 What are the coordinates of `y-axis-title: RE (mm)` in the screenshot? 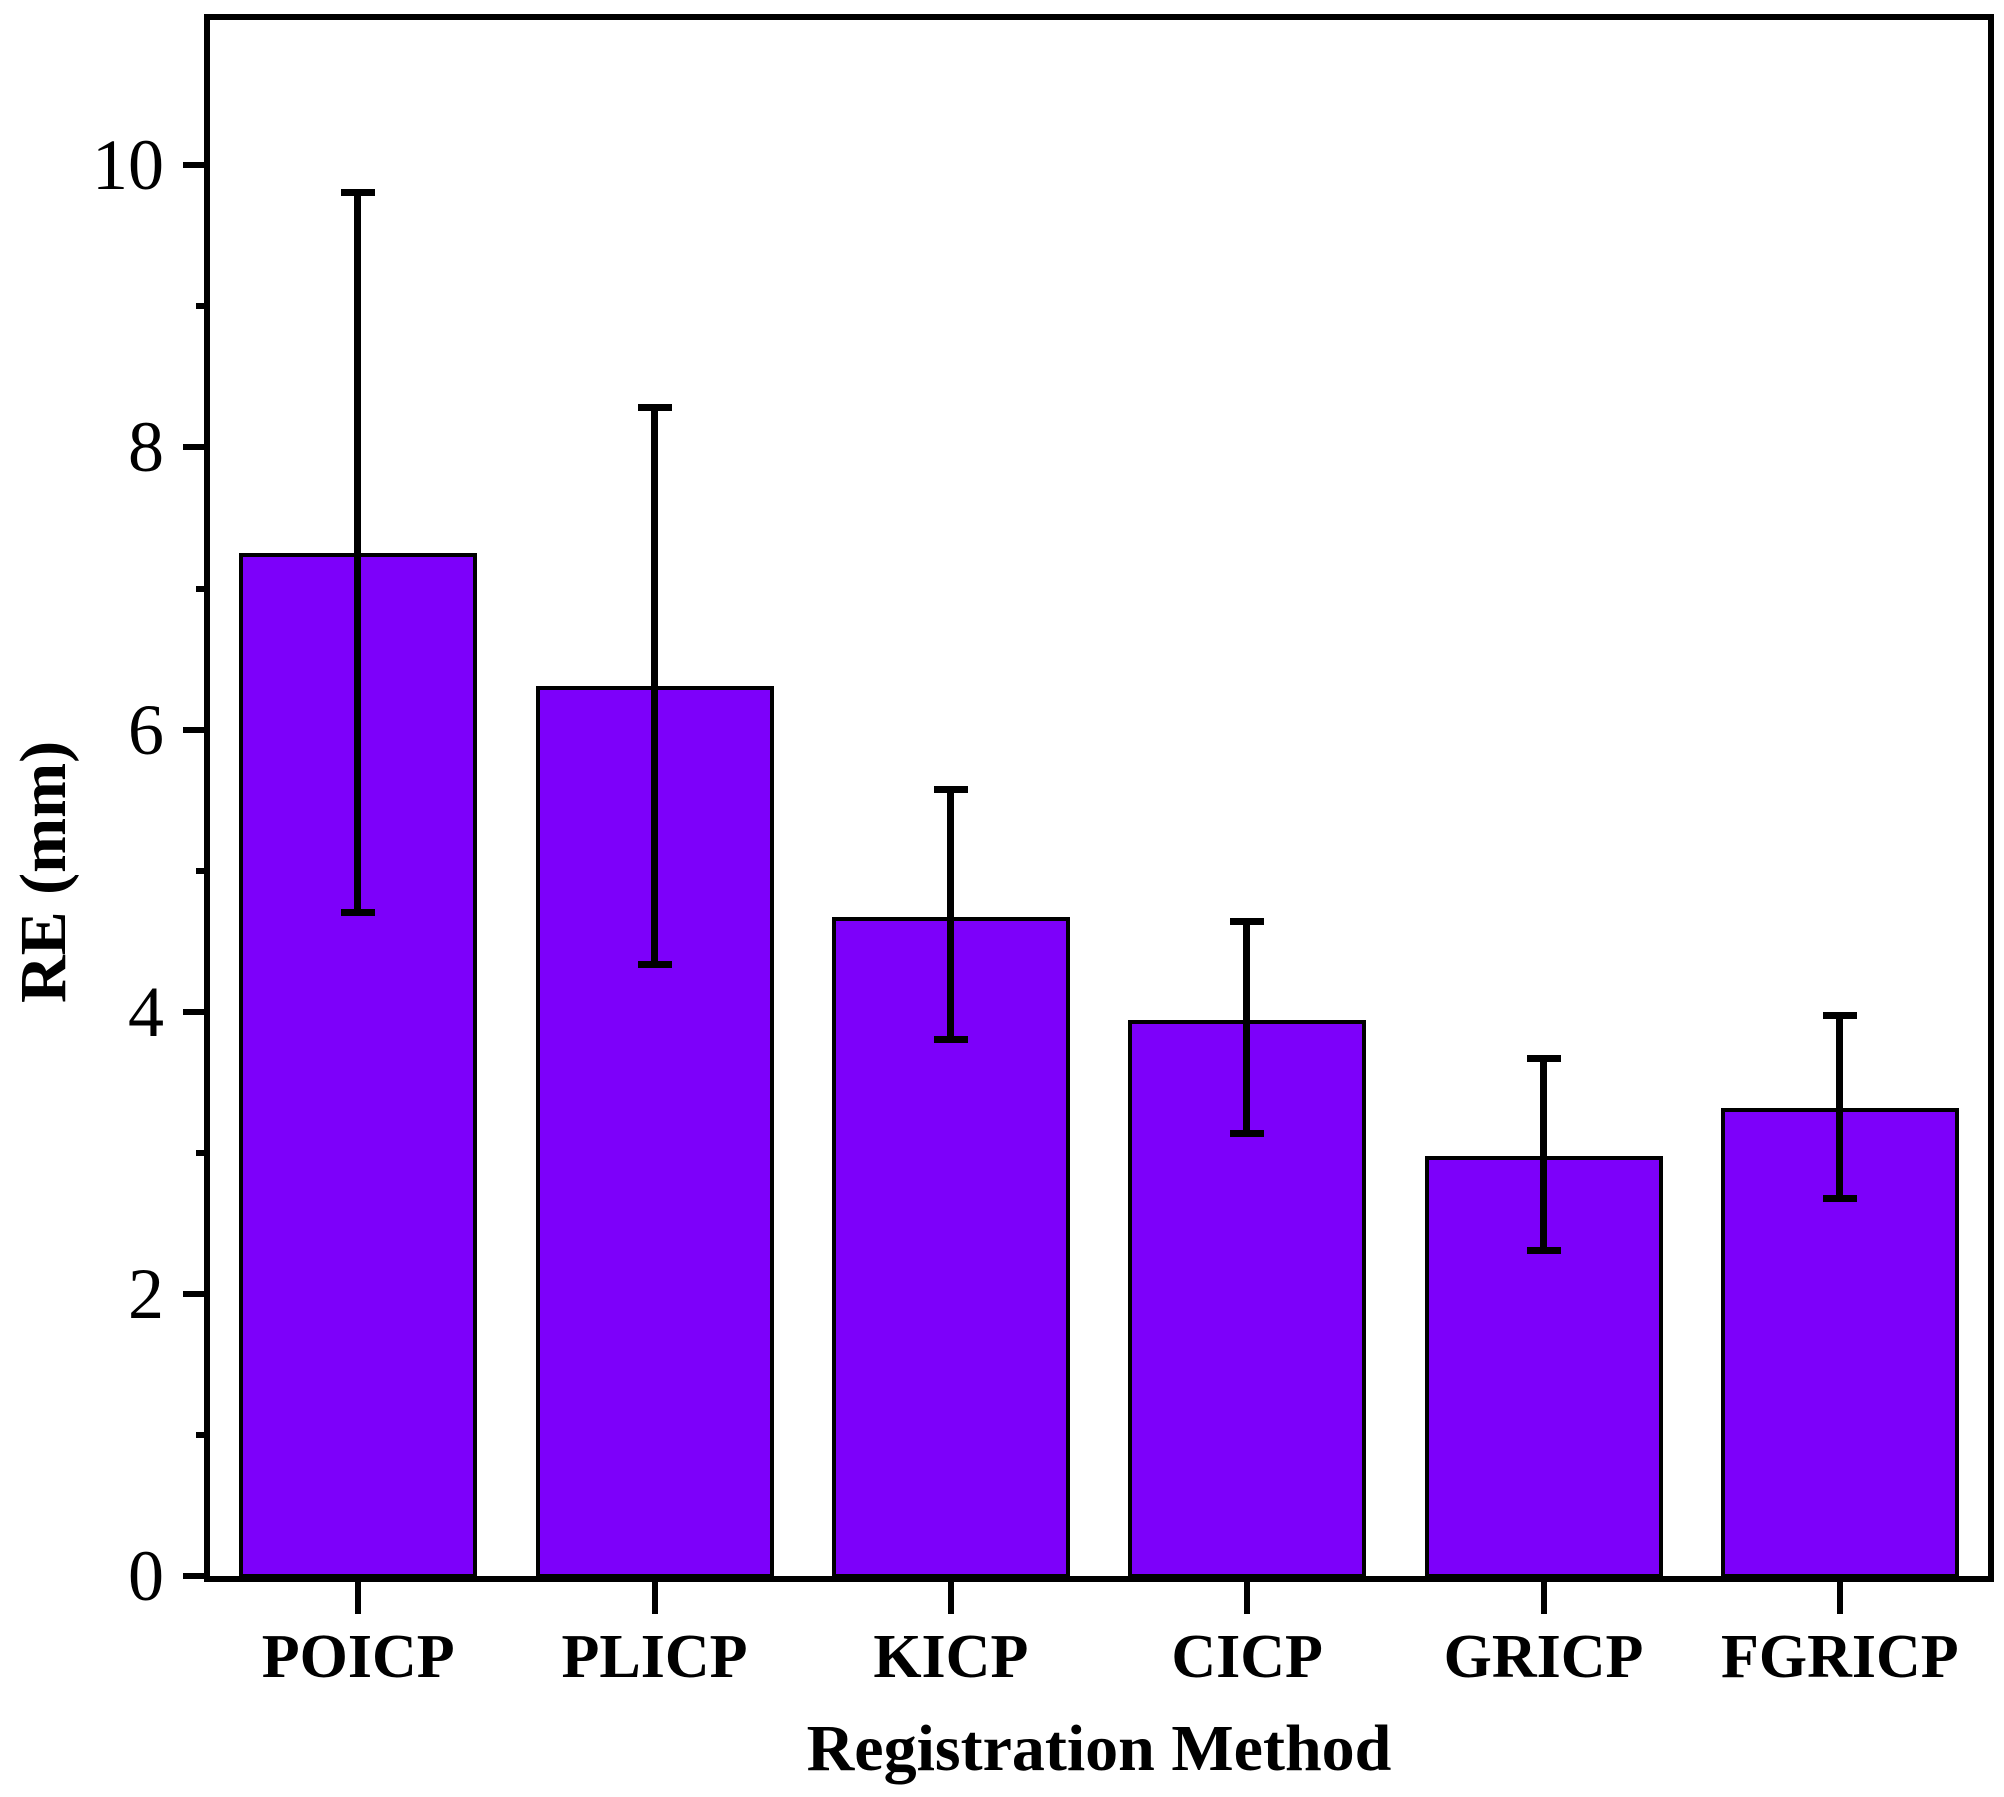 It's located at (43, 872).